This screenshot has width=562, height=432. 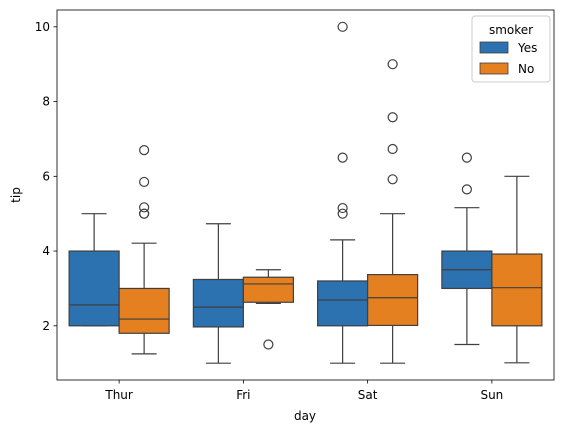 What do you see at coordinates (118, 395) in the screenshot?
I see `x-tick-label-thur: Thur` at bounding box center [118, 395].